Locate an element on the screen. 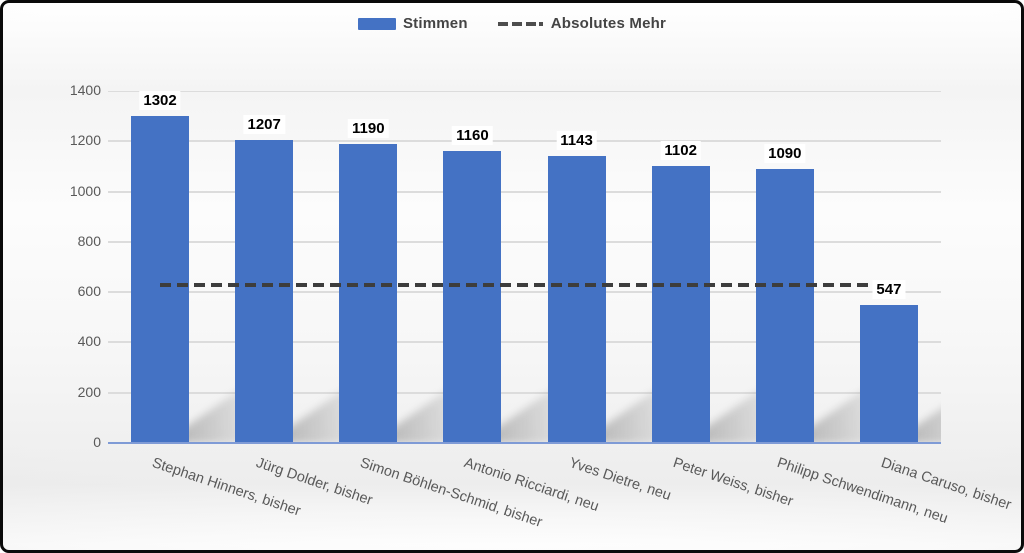 This screenshot has height=553, width=1024. bar-value-label: 1207 is located at coordinates (264, 124).